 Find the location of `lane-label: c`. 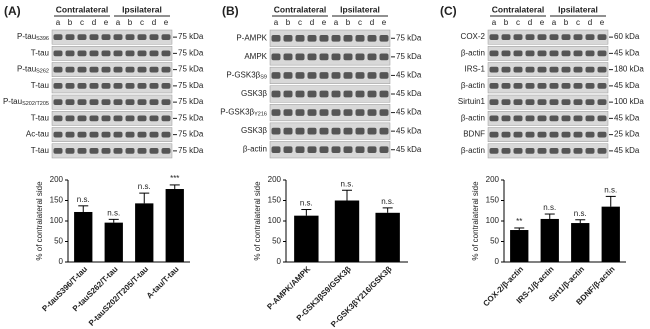

lane-label: c is located at coordinates (82, 22).